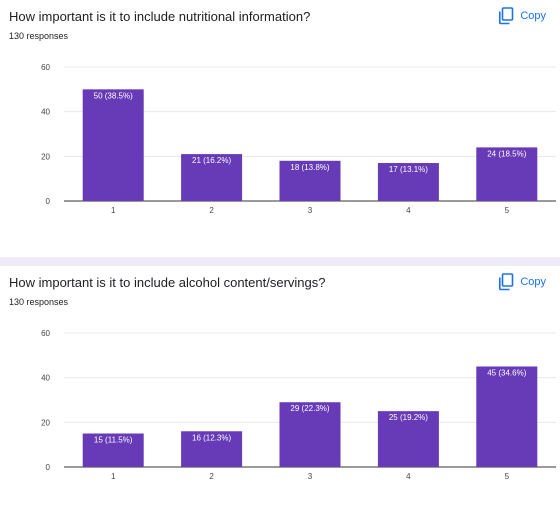 The image size is (560, 515). What do you see at coordinates (309, 167) in the screenshot?
I see `data-label: 18 (13.8%)` at bounding box center [309, 167].